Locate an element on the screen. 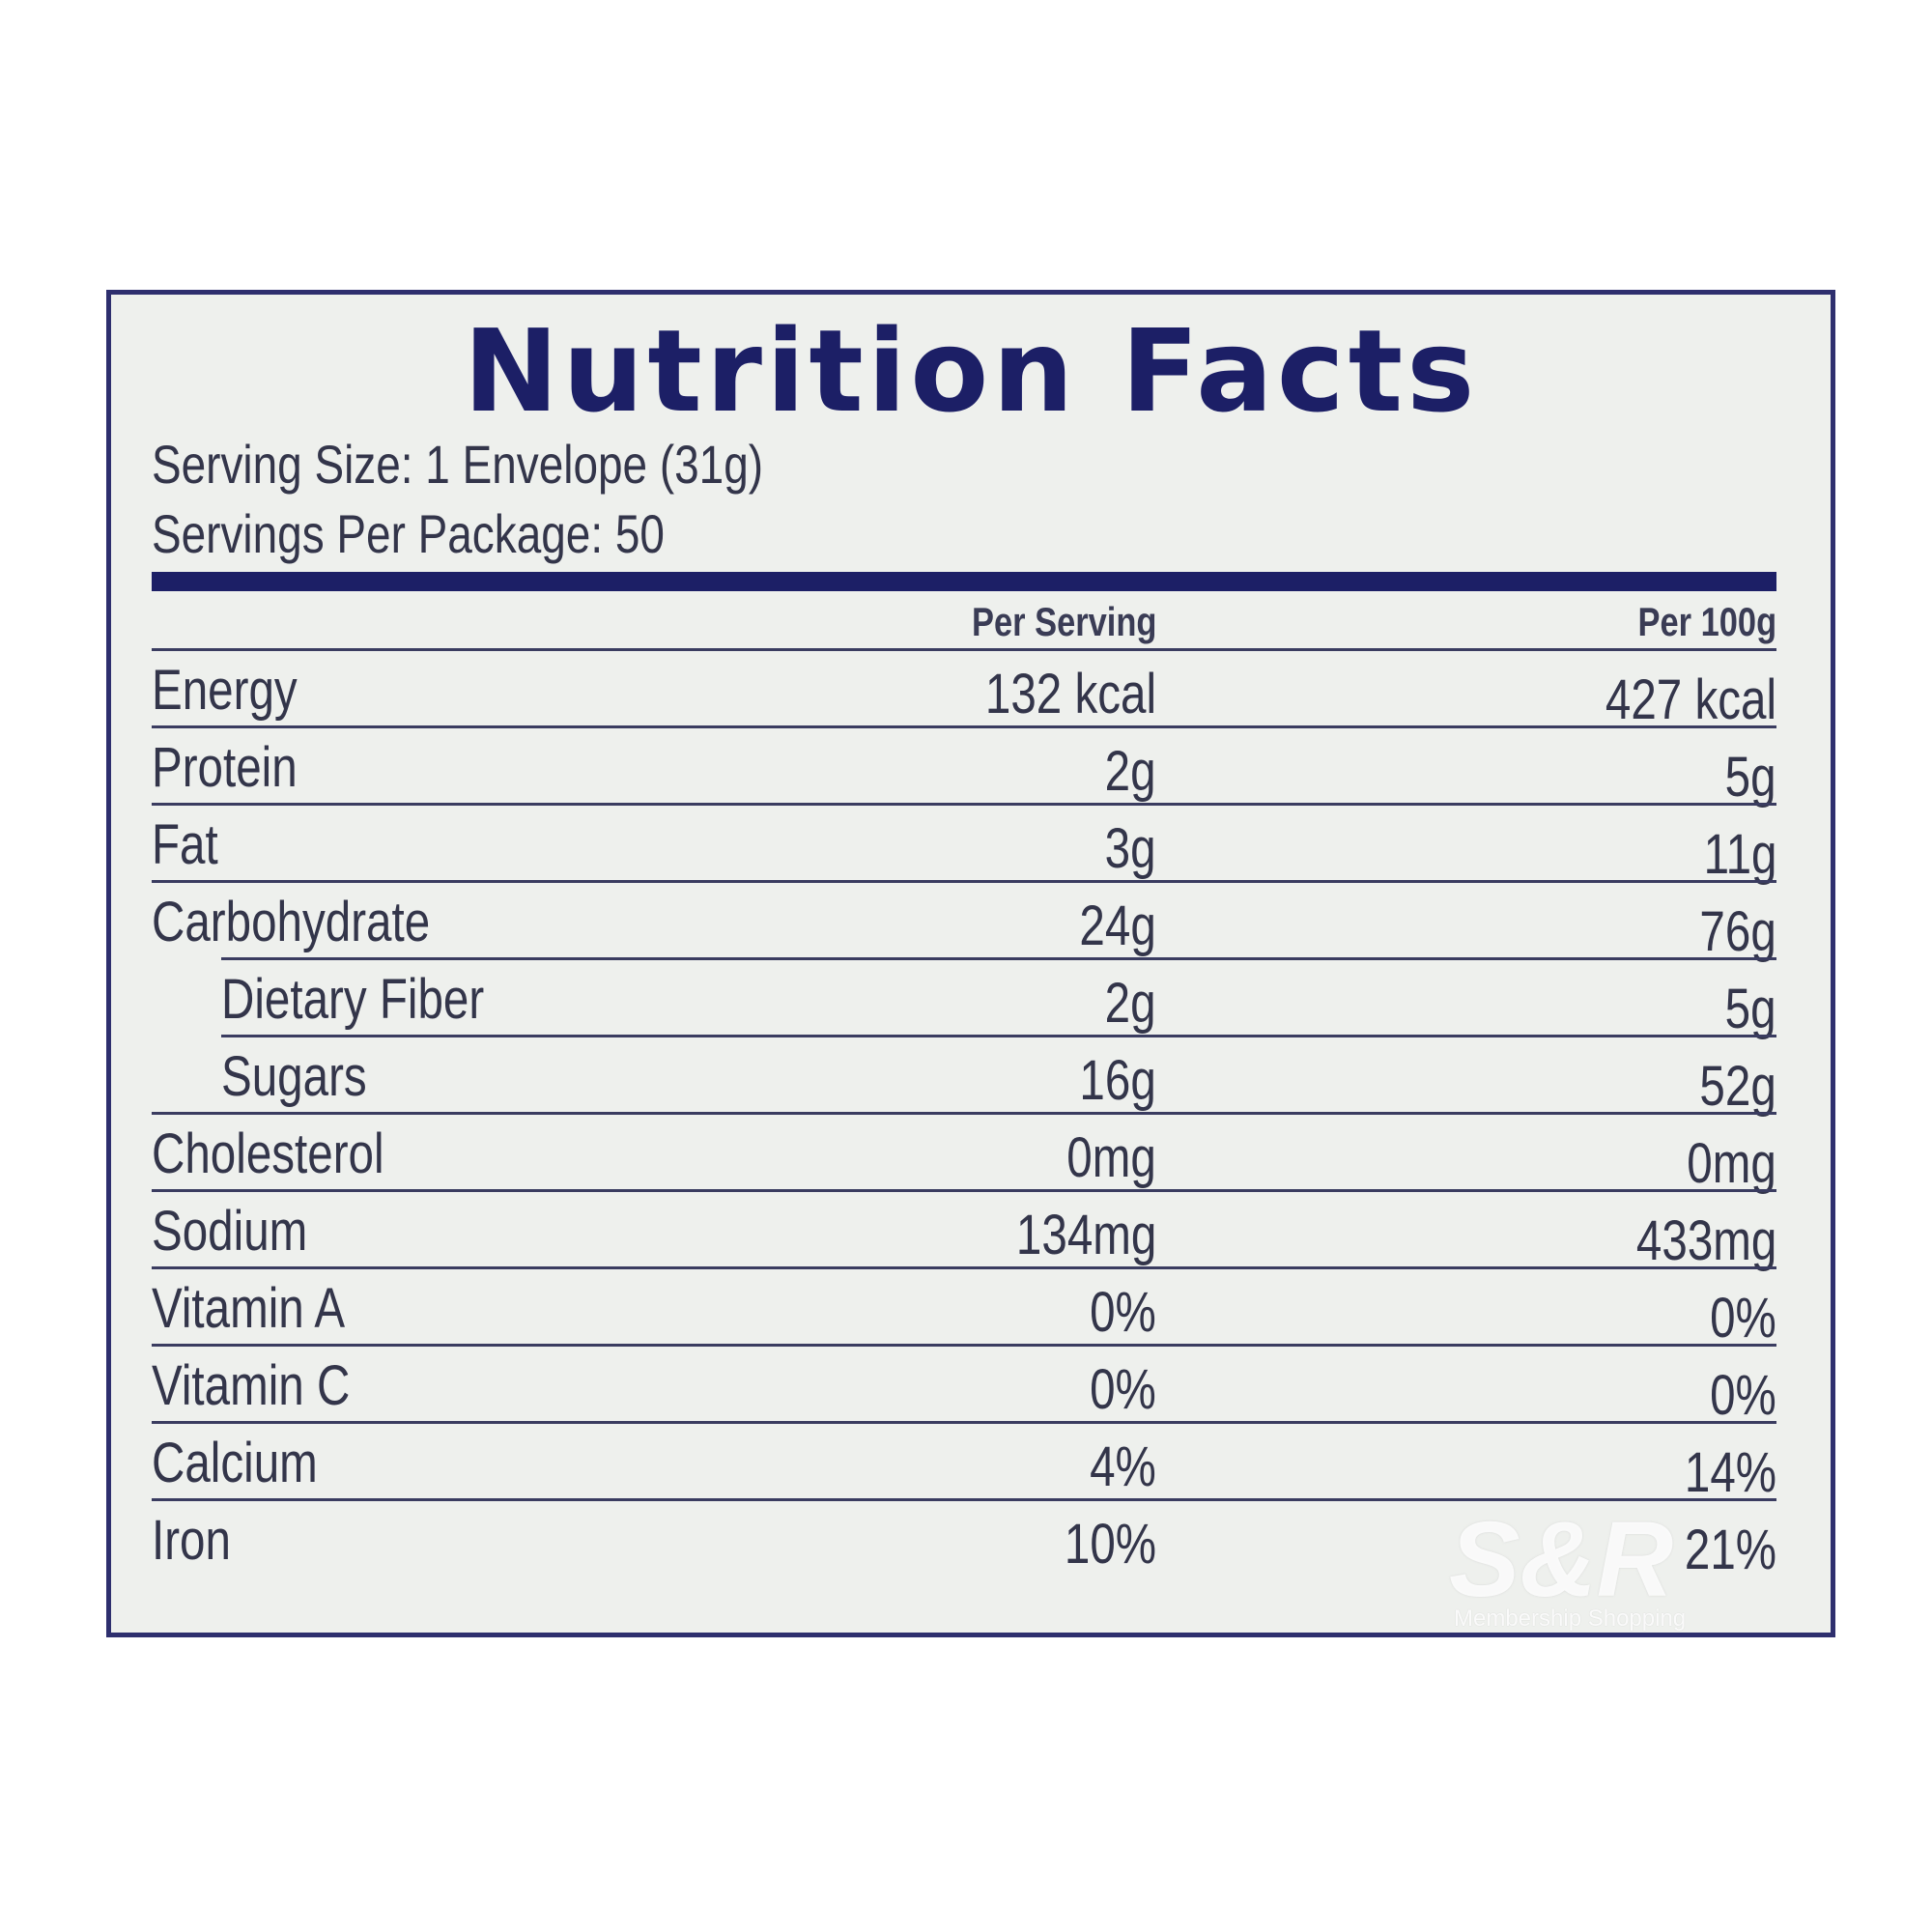  nutrient-label: Dietary Fiber is located at coordinates (353, 999).